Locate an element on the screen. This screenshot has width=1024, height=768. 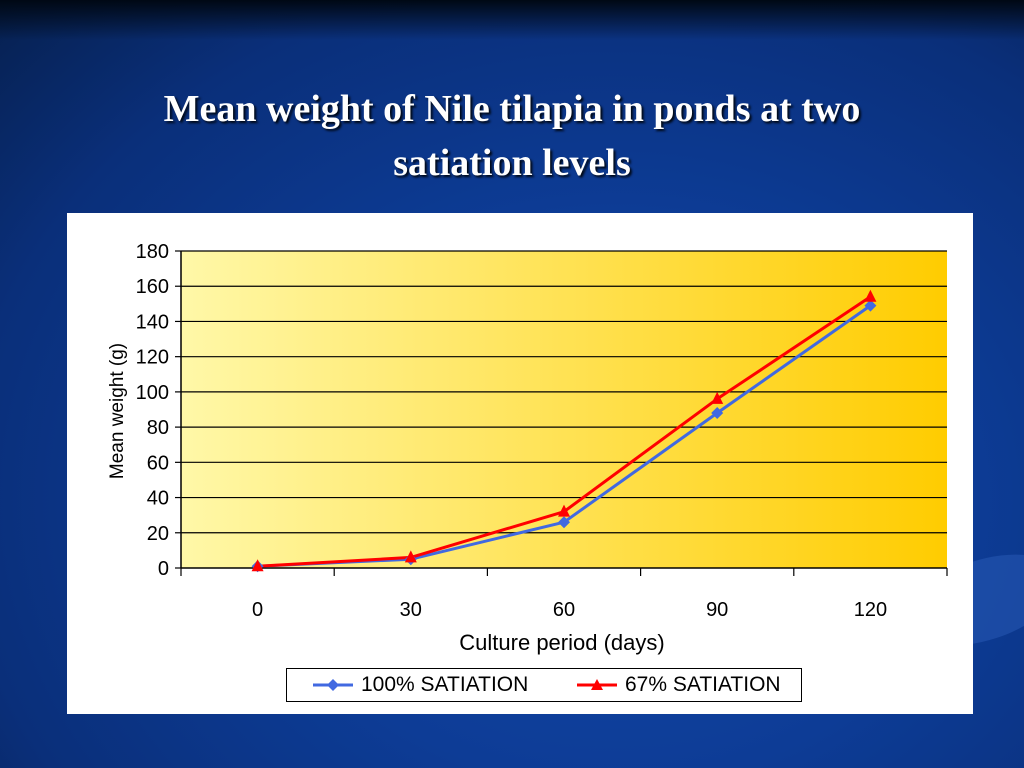
x-tick-label: 90 is located at coordinates (717, 610).